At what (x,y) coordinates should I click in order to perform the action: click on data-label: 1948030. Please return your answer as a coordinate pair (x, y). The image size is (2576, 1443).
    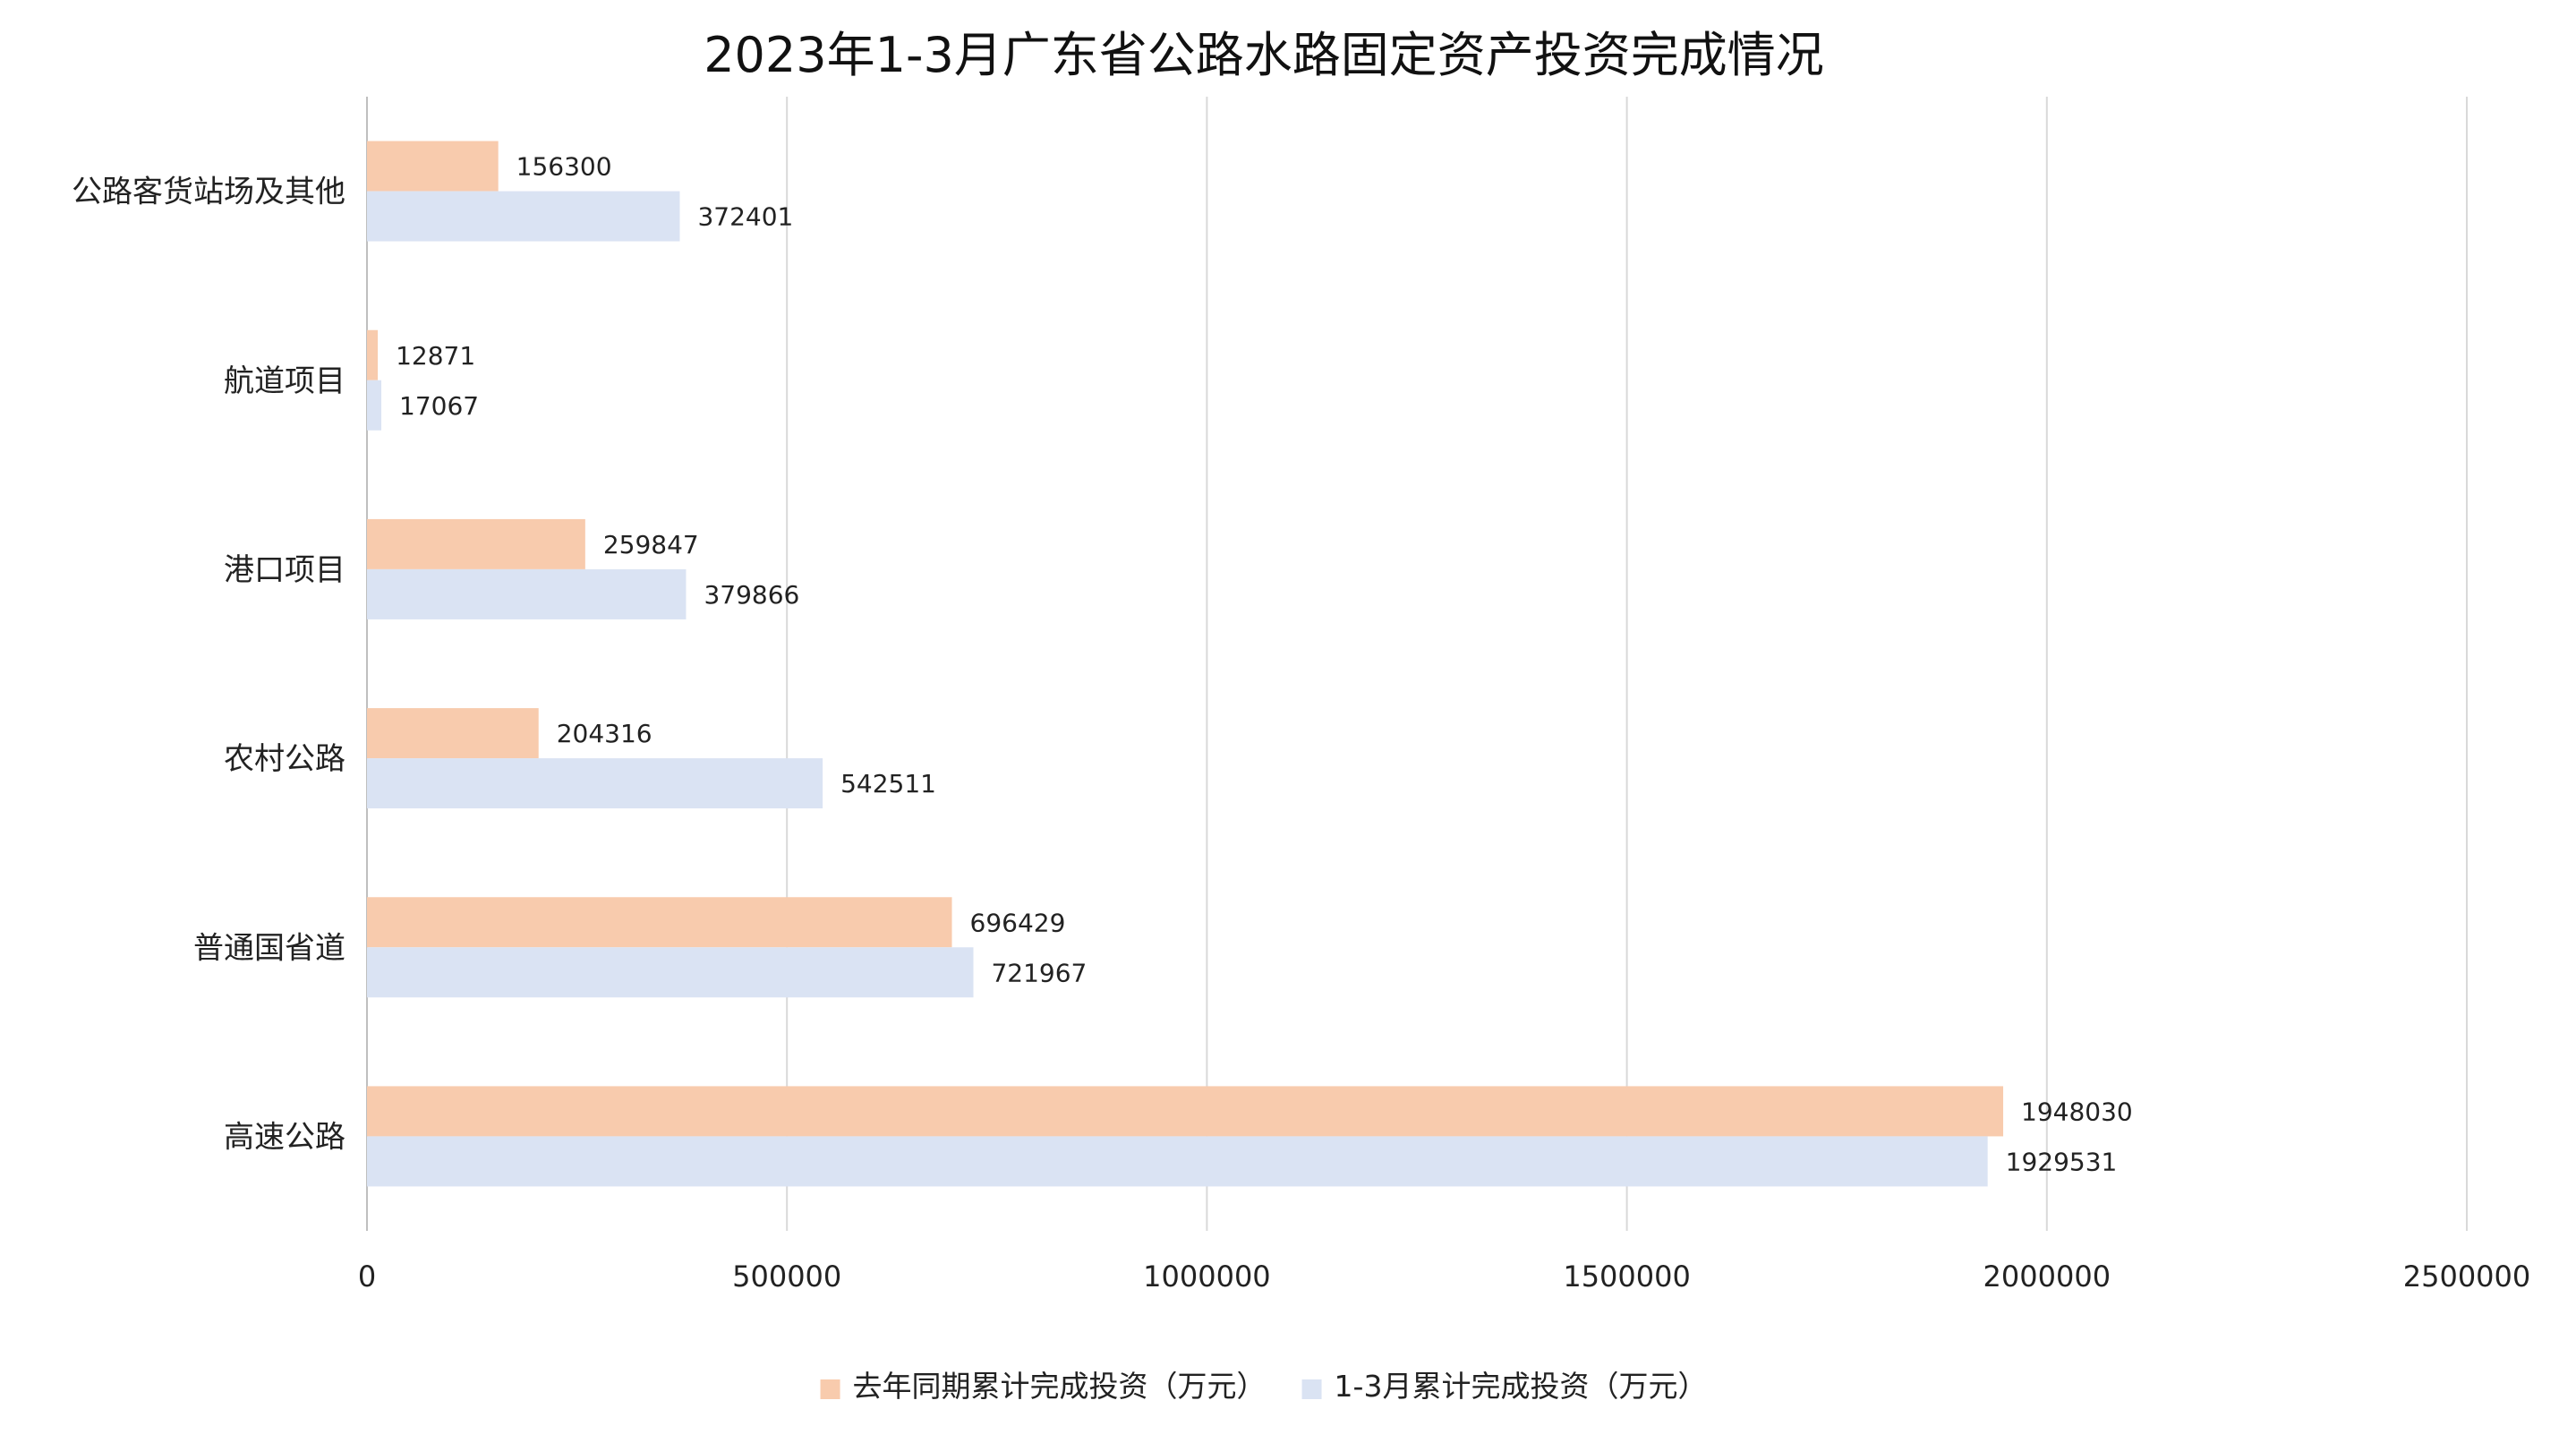
    Looking at the image, I should click on (2077, 1111).